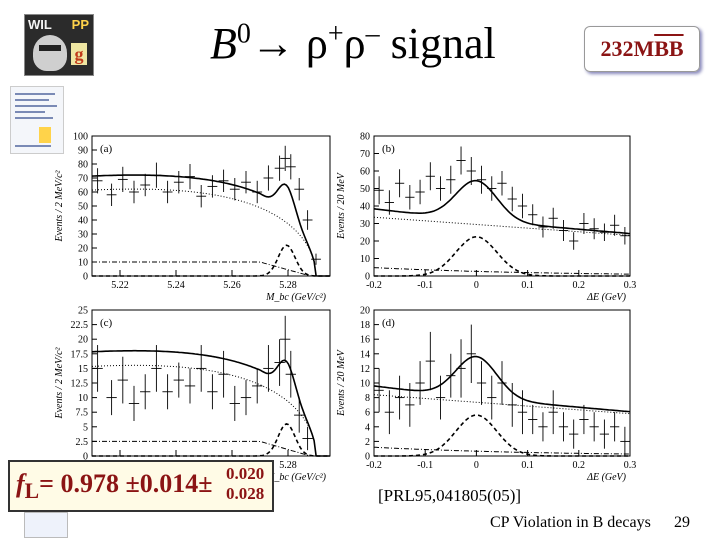  I want to click on slide-thumbnail, so click(37, 120).